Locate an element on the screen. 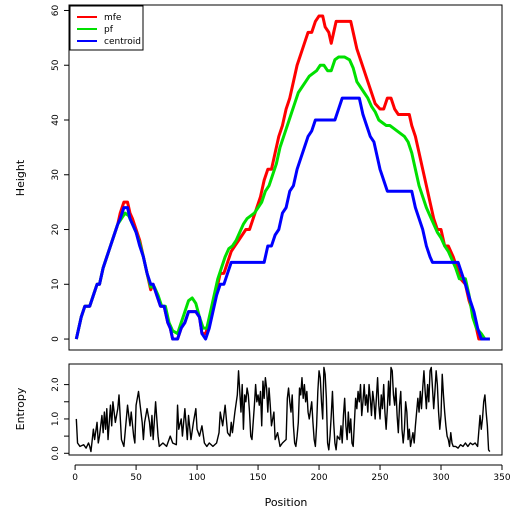 This screenshot has width=526, height=509. height-y-tick-label: 40 is located at coordinates (56, 120).